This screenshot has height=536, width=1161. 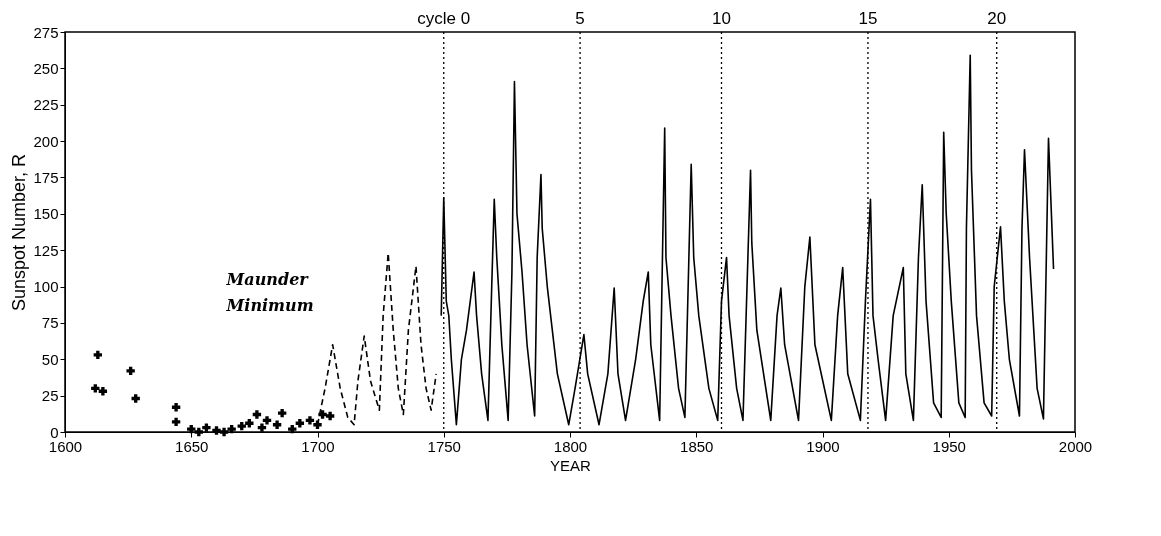 I want to click on x-tick-label: 1650, so click(x=192, y=446).